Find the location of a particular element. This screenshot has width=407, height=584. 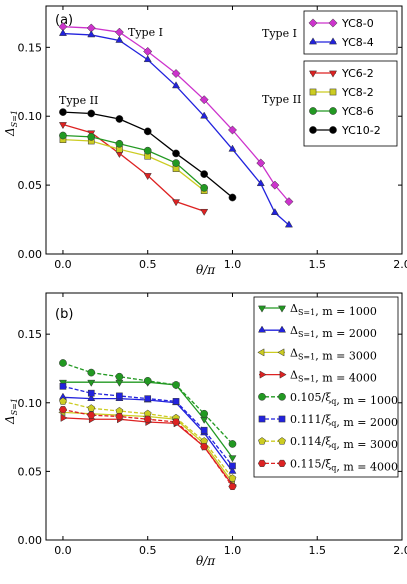

panel-b-series is located at coordinates (148, 425).